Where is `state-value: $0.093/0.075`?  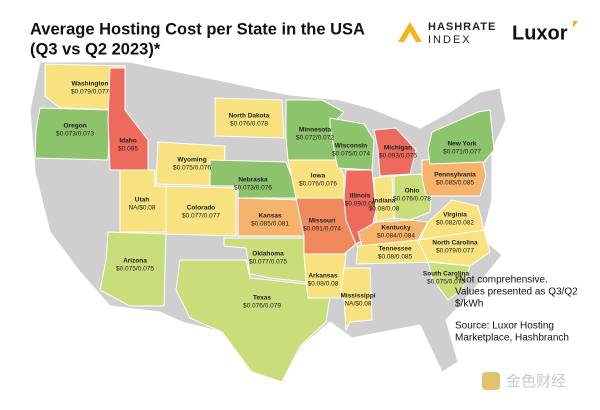 state-value: $0.093/0.075 is located at coordinates (398, 156).